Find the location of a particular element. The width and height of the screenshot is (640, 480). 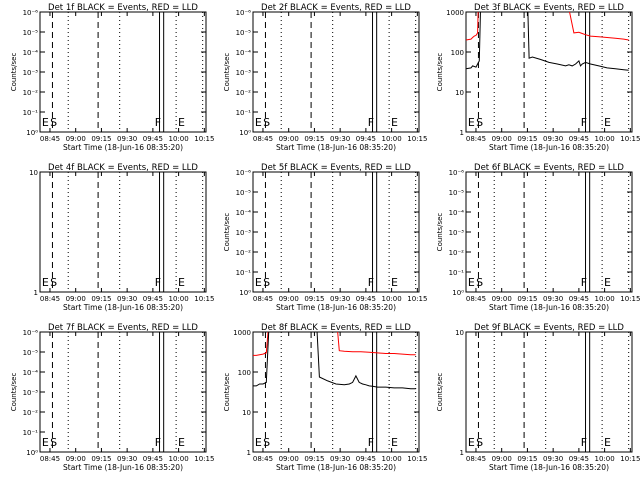

y-tick-label: 1000 is located at coordinates (242, 333).